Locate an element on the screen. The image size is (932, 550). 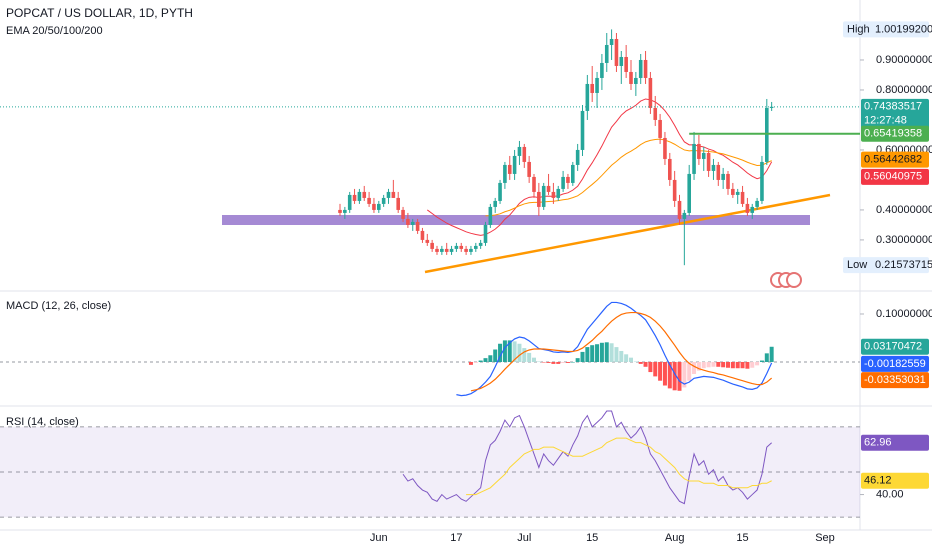
hline-badge-bg is located at coordinates (895, 133).